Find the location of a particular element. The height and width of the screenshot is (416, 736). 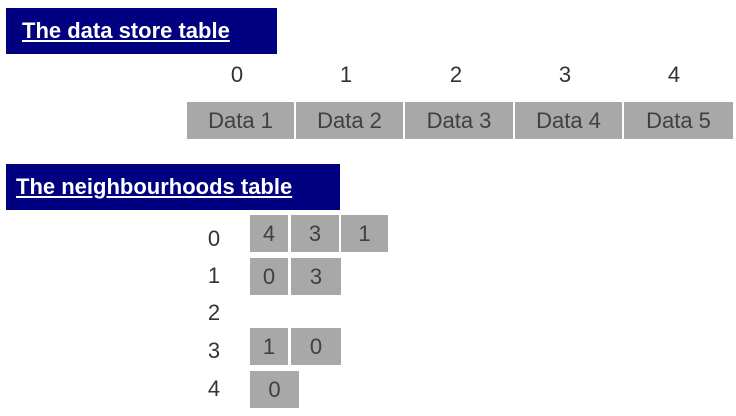

store-index: 0 is located at coordinates (237, 74).